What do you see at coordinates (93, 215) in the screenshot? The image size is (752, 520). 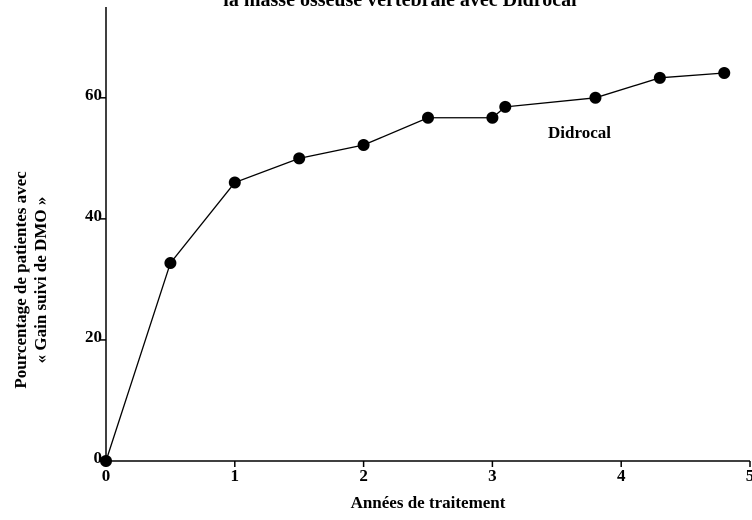 I see `y-tick-label: 40` at bounding box center [93, 215].